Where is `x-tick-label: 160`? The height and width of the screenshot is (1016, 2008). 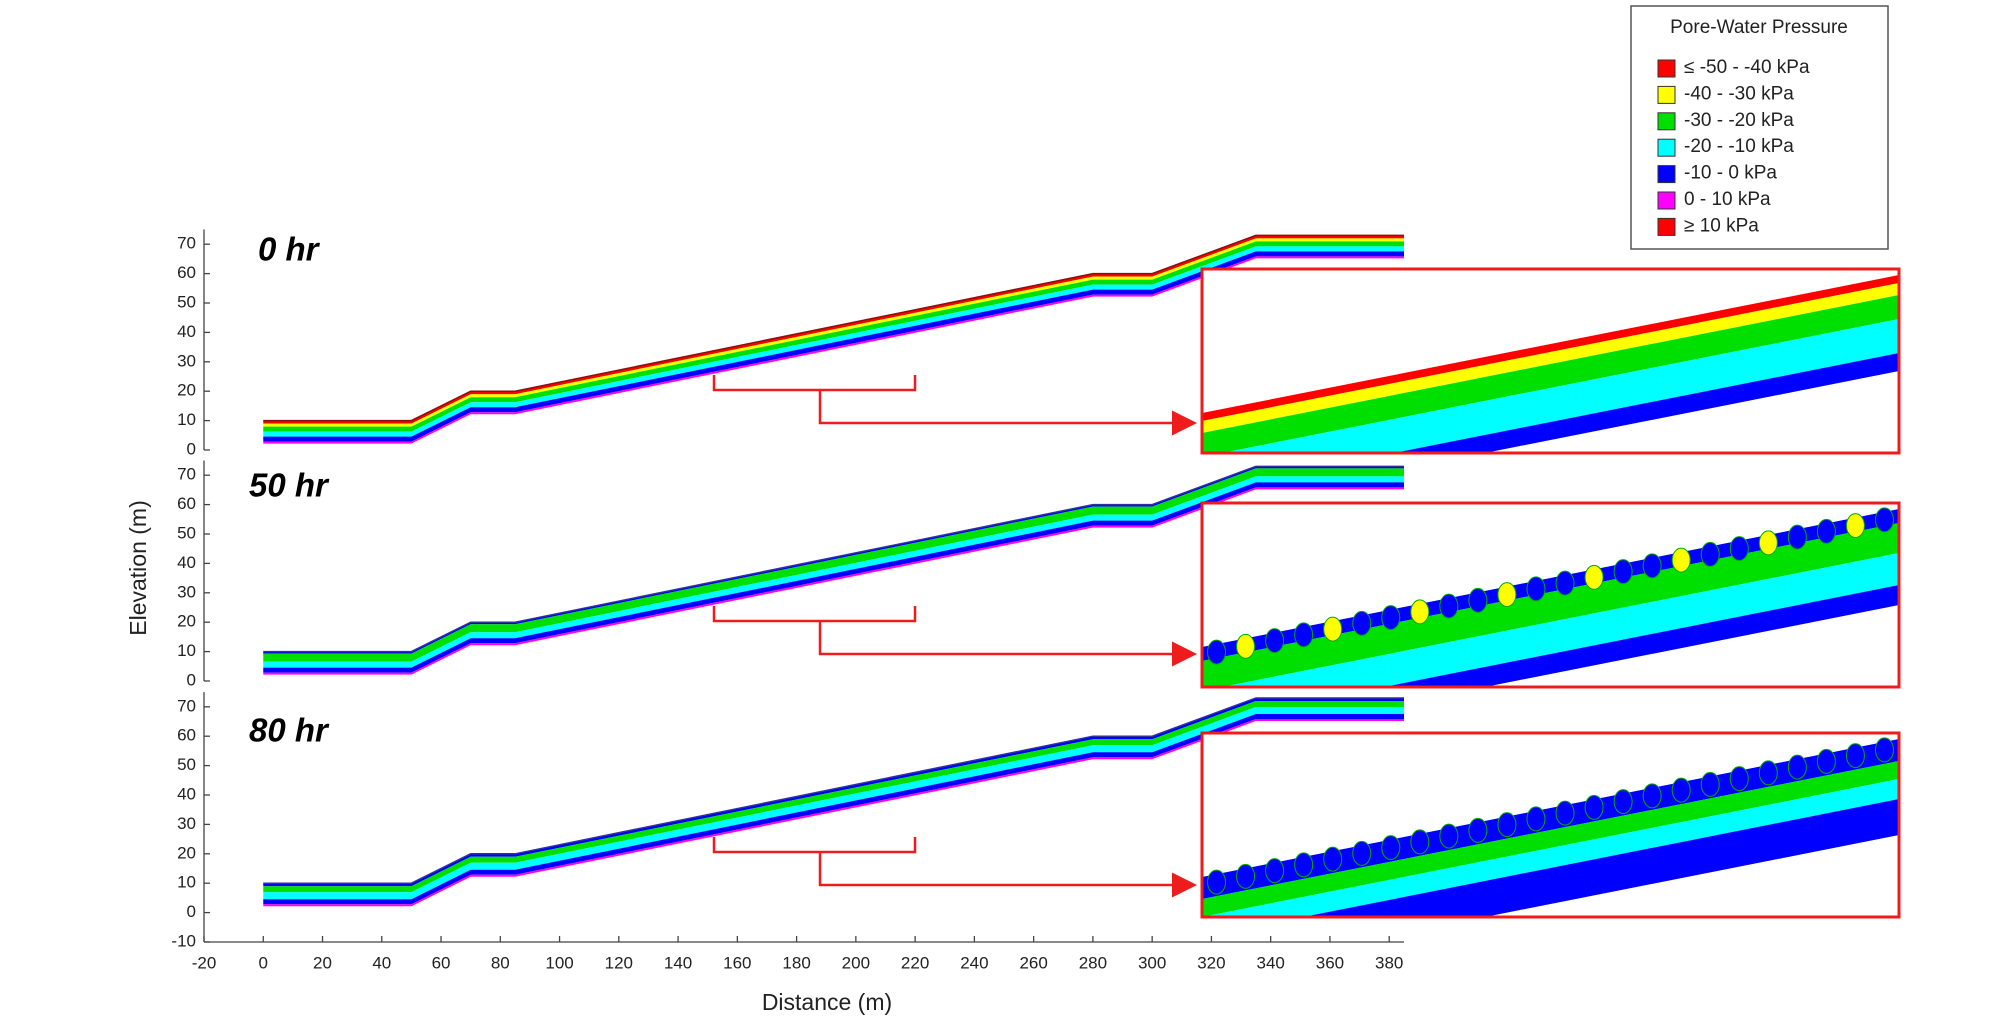 x-tick-label: 160 is located at coordinates (737, 962).